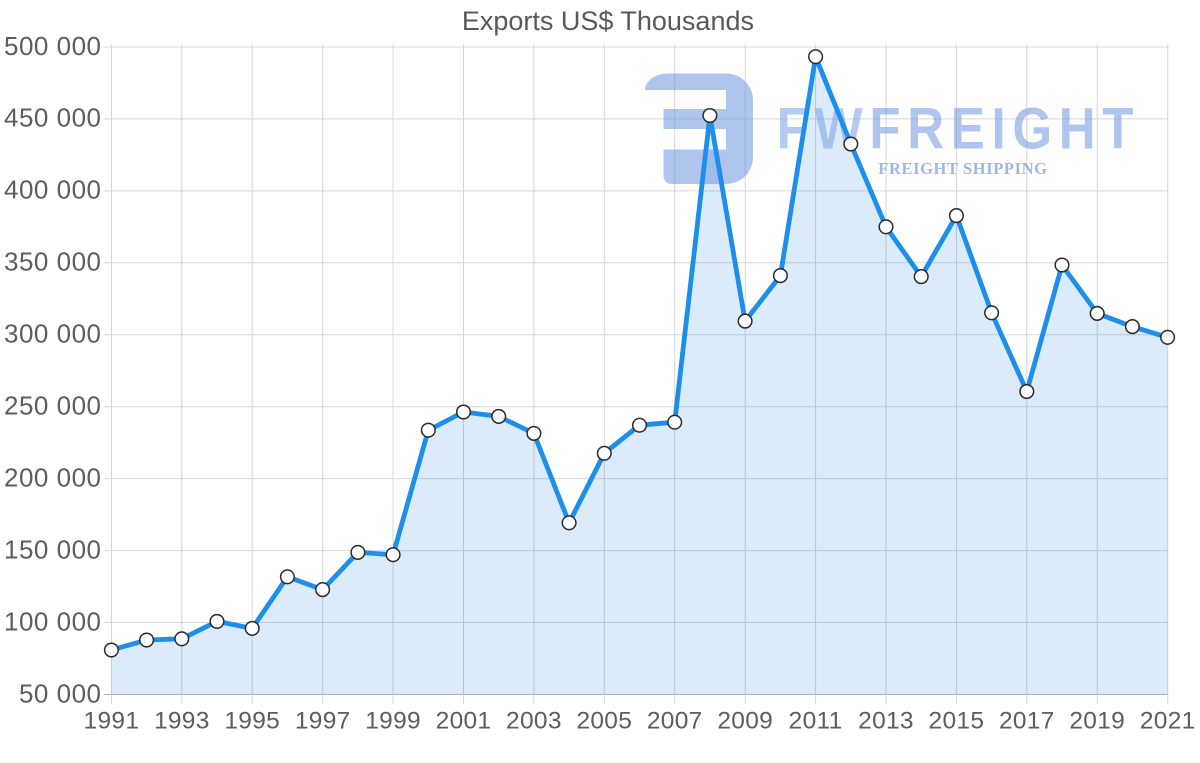  What do you see at coordinates (675, 720) in the screenshot?
I see `svg-text: 2007` at bounding box center [675, 720].